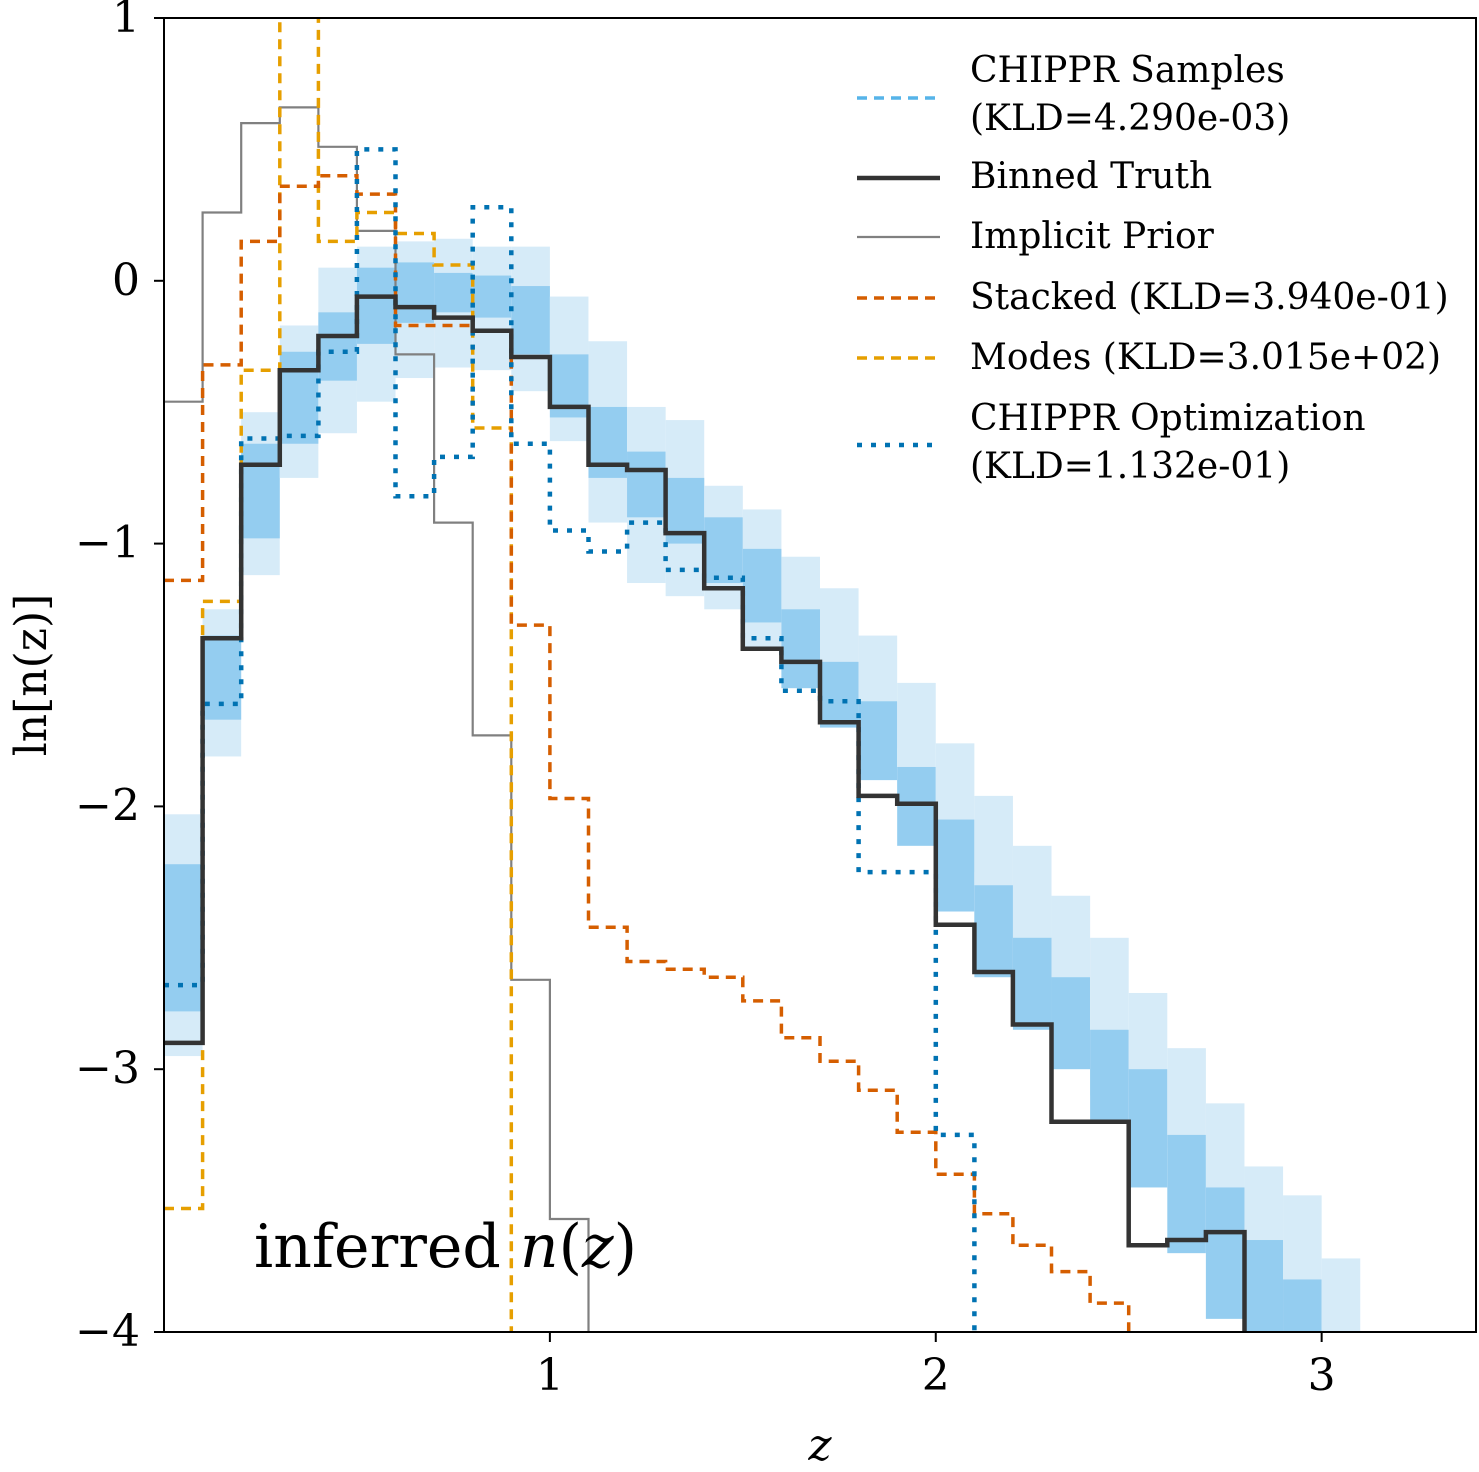 The width and height of the screenshot is (1479, 1472). What do you see at coordinates (1092, 236) in the screenshot?
I see `legend-label: Implicit Prior` at bounding box center [1092, 236].